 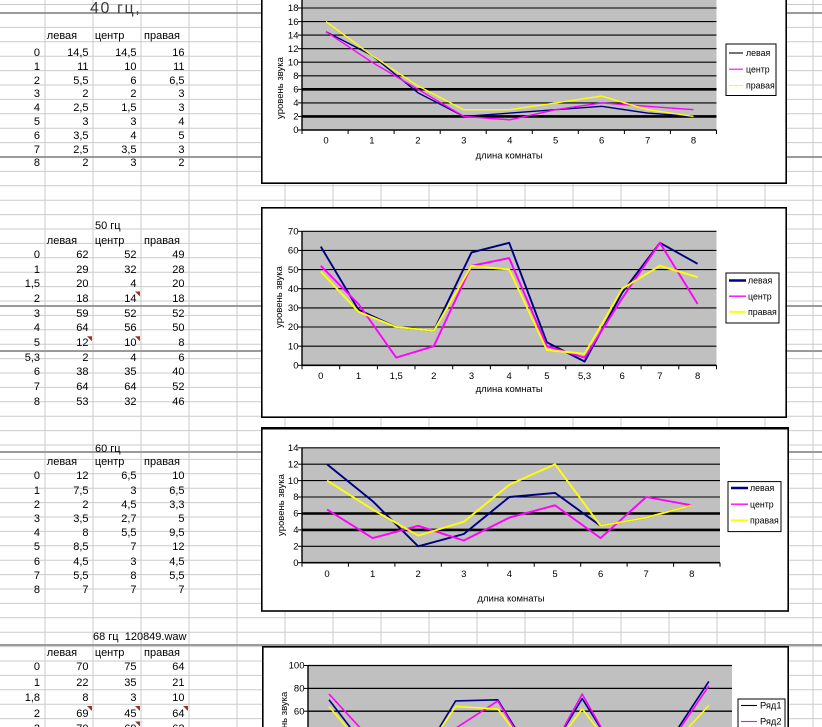 I want to click on svg-text: 40, so click(x=293, y=289).